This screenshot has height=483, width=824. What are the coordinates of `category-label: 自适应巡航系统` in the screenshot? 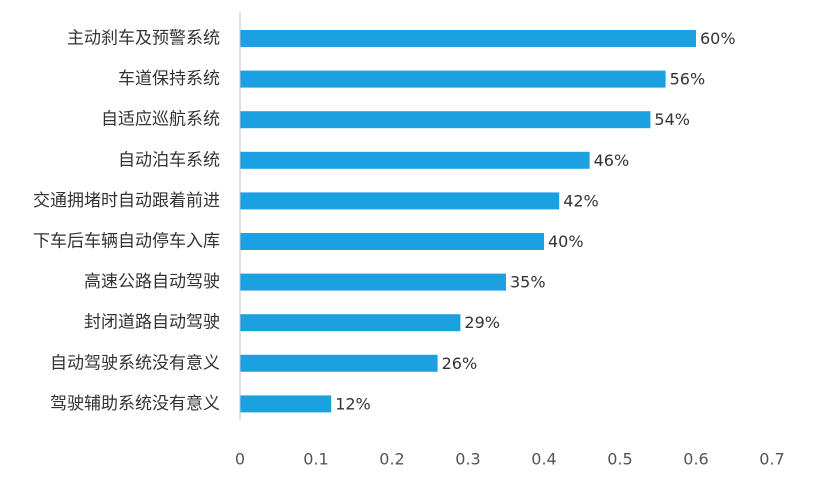 It's located at (160, 120).